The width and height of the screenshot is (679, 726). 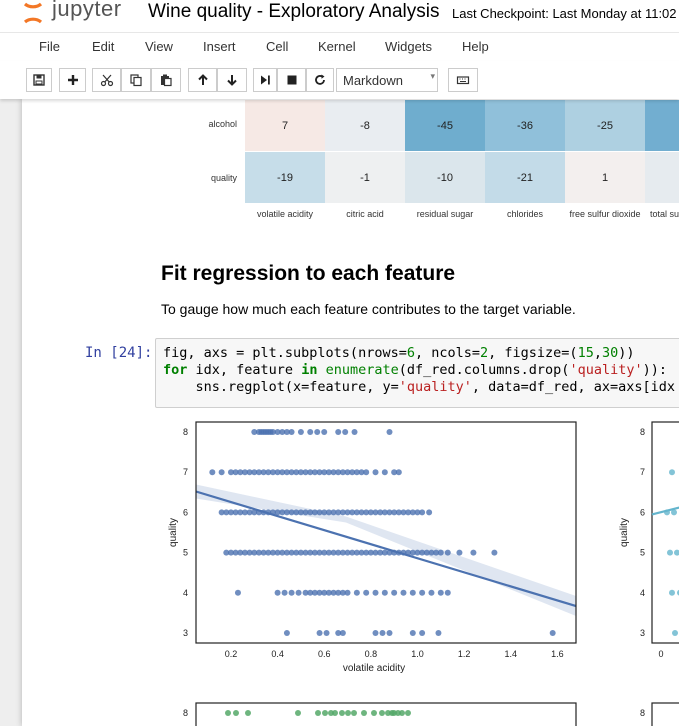 I want to click on insert-cell-button, so click(x=72, y=80).